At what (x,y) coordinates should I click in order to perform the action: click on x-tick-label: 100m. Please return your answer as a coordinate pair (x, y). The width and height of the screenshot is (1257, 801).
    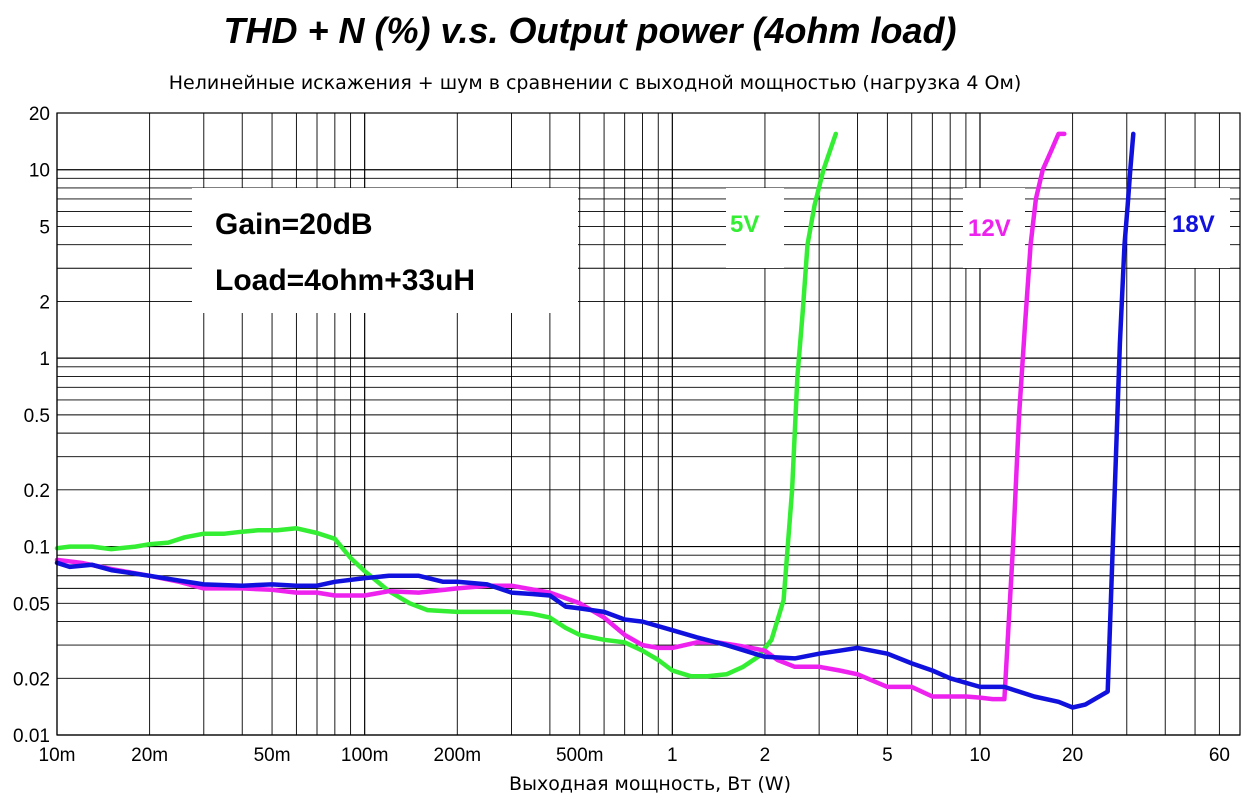
    Looking at the image, I should click on (365, 755).